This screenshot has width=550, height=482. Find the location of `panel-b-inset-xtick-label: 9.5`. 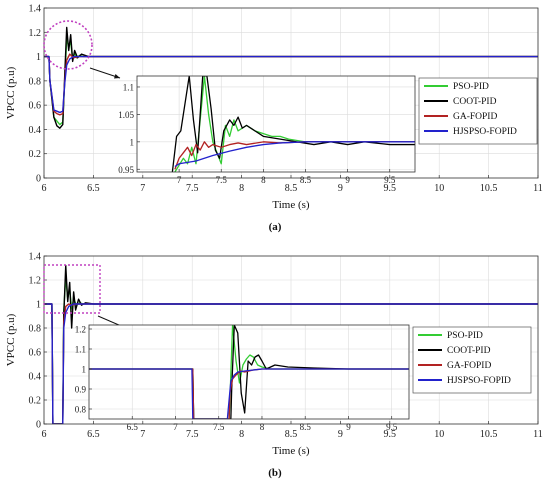

panel-b-inset-xtick-label: 9.5 is located at coordinates (392, 427).